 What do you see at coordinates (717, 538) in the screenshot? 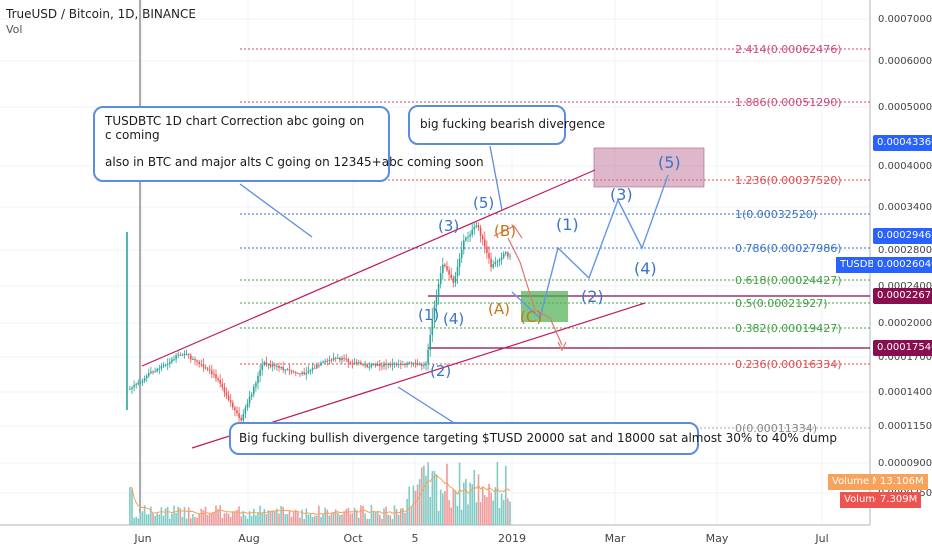
I see `svg-text: May` at bounding box center [717, 538].